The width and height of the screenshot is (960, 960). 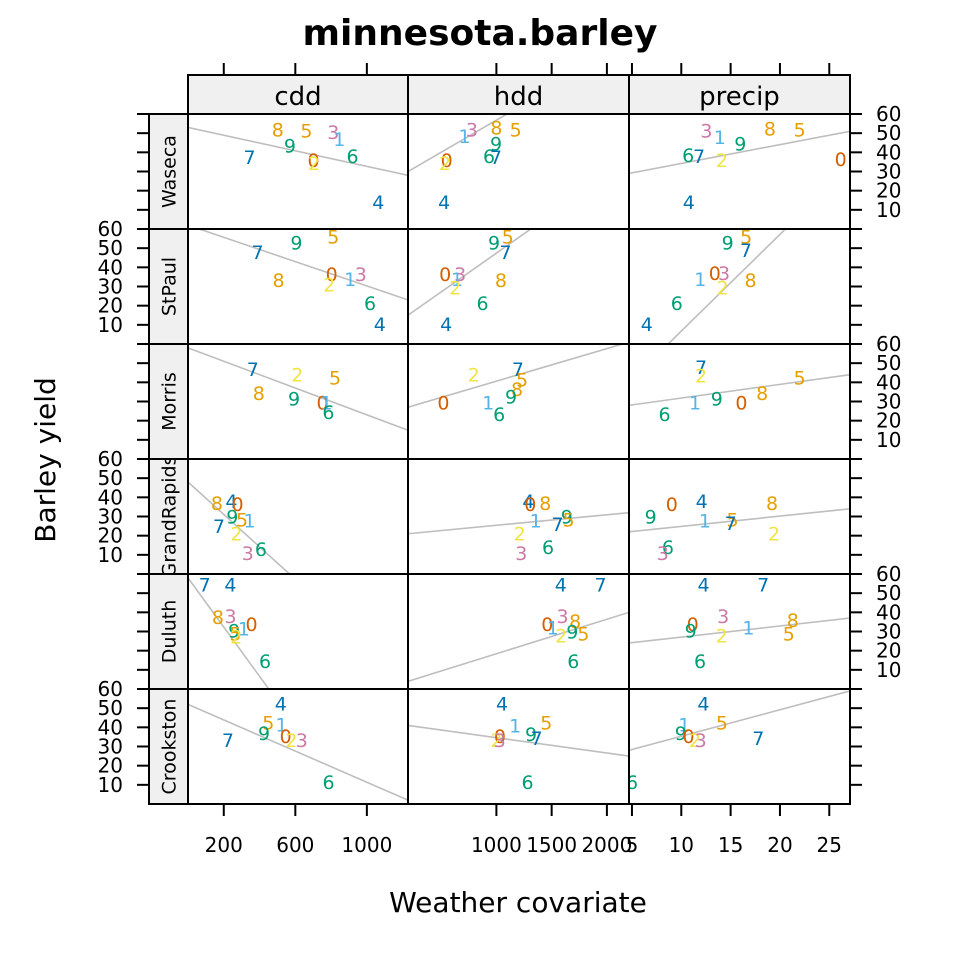 What do you see at coordinates (366, 845) in the screenshot?
I see `x-tick-label-cdd: 1000` at bounding box center [366, 845].